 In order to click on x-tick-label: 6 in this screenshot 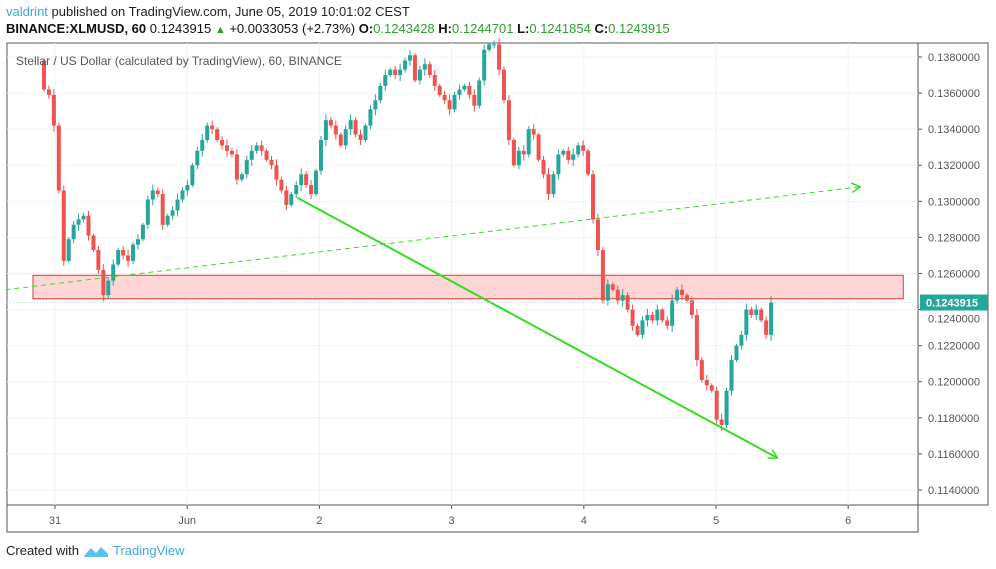, I will do `click(848, 521)`.